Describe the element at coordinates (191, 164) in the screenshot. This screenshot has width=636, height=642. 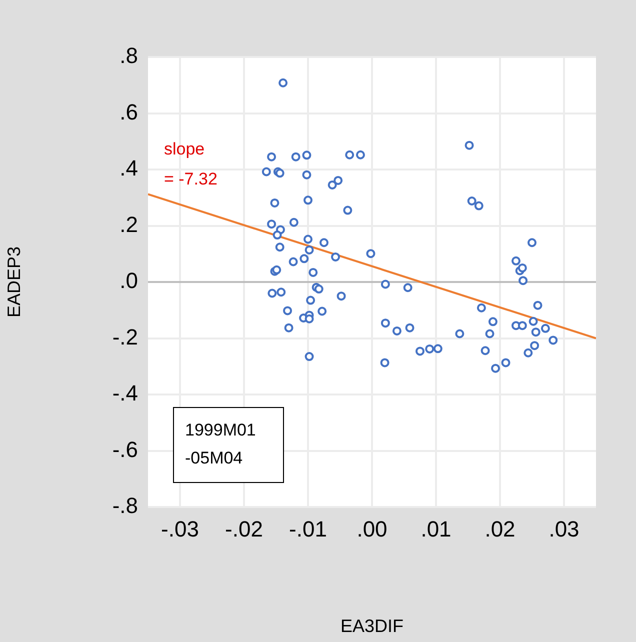
I see `annotation: slope = -7.32` at that location.